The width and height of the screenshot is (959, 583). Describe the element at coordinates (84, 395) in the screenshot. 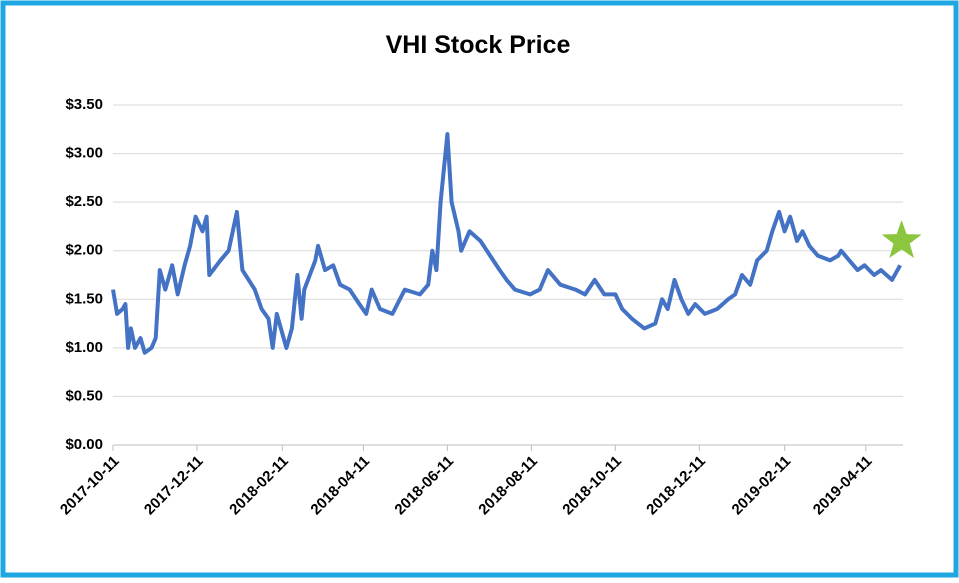

I see `y-tick-label: $0.50` at that location.